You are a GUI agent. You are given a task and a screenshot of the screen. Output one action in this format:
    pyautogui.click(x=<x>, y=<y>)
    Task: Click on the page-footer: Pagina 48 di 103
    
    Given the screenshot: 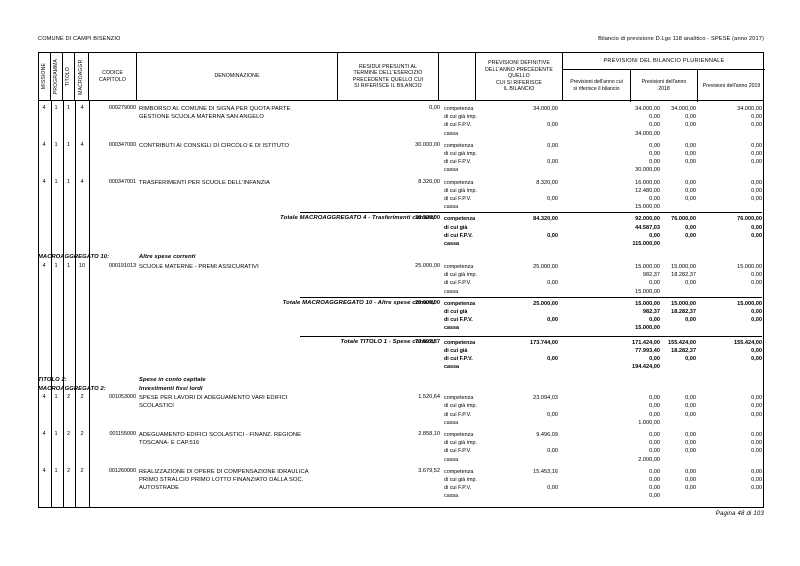 What is the action you would take?
    pyautogui.click(x=739, y=514)
    